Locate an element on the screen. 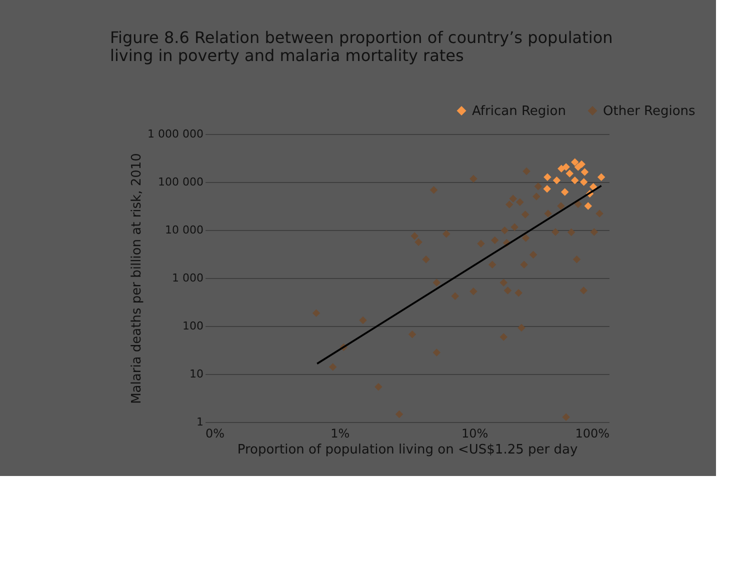 This screenshot has height=566, width=748. y-tick-label: 1 is located at coordinates (200, 422).